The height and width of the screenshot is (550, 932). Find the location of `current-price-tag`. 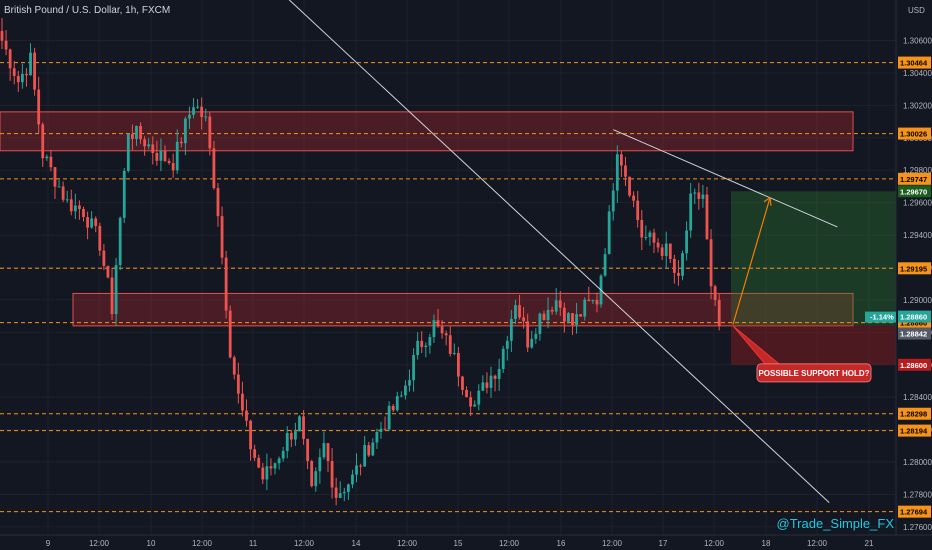

current-price-tag is located at coordinates (914, 316).